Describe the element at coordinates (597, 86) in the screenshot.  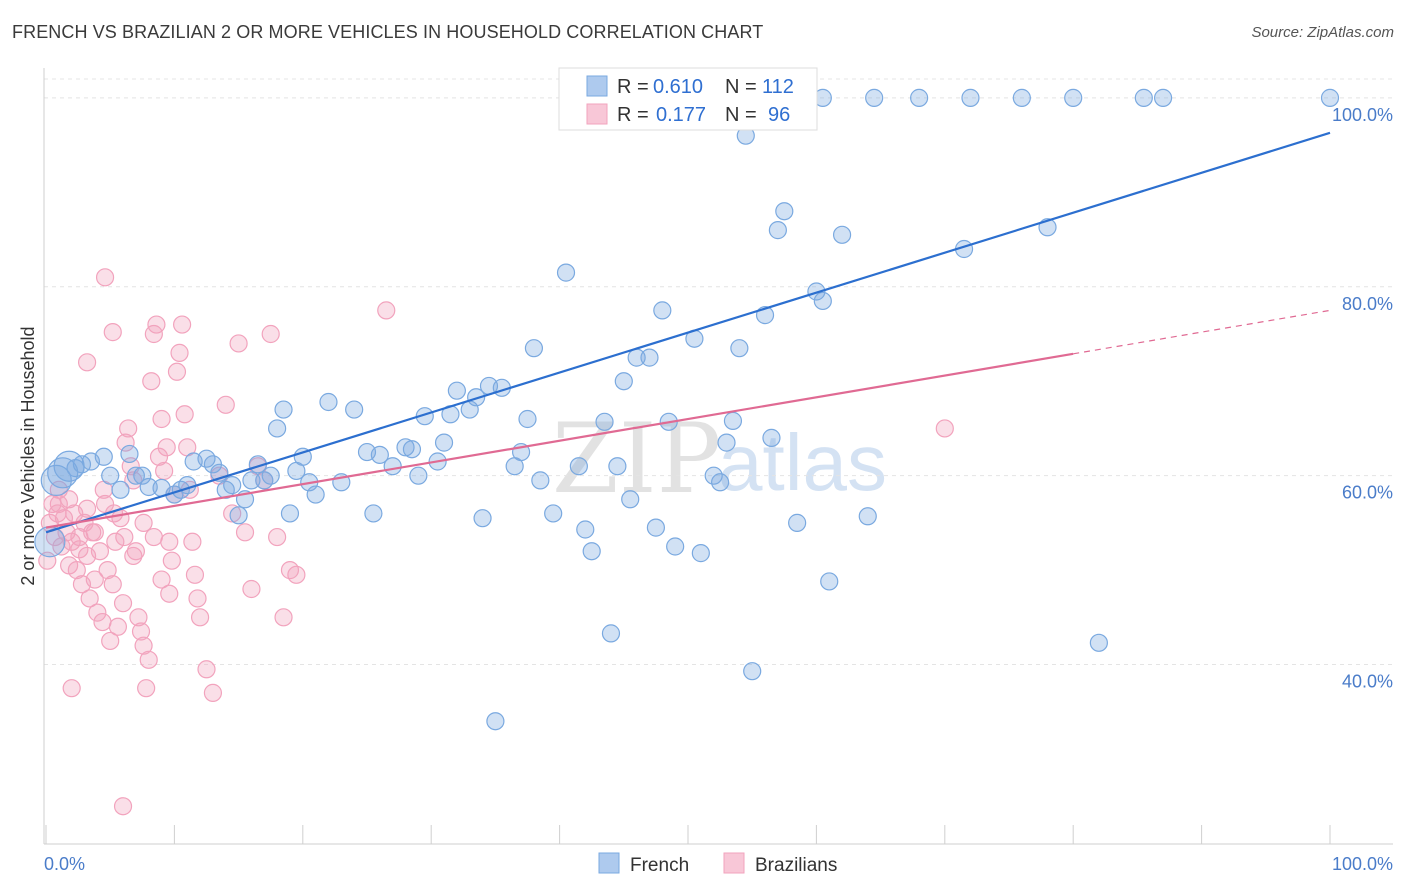
I see `legend-swatch-french` at that location.